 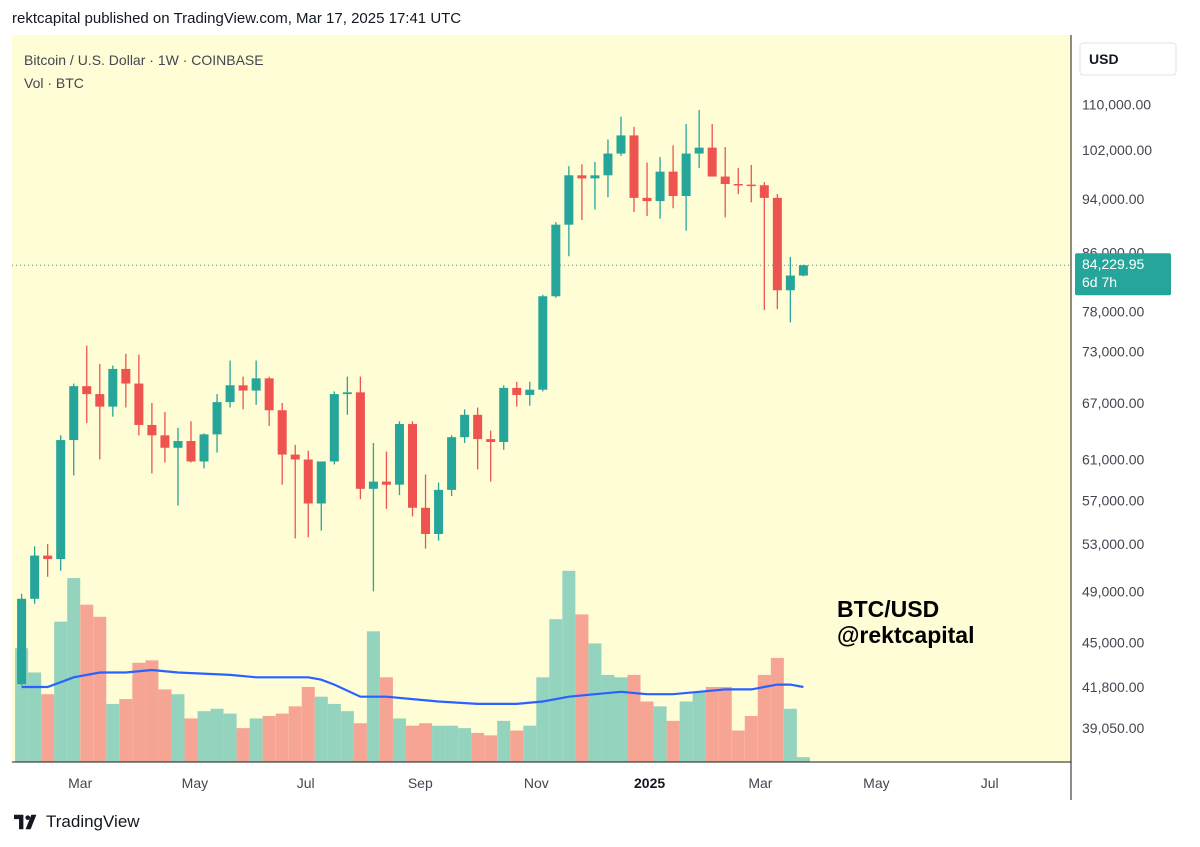 I want to click on time-tick-label: Mar, so click(x=80, y=783).